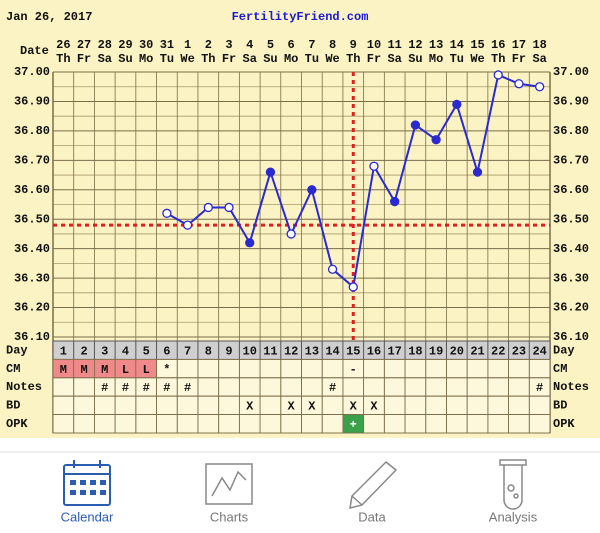 The image size is (600, 533). Describe the element at coordinates (229, 516) in the screenshot. I see `nav-label: Charts` at that location.